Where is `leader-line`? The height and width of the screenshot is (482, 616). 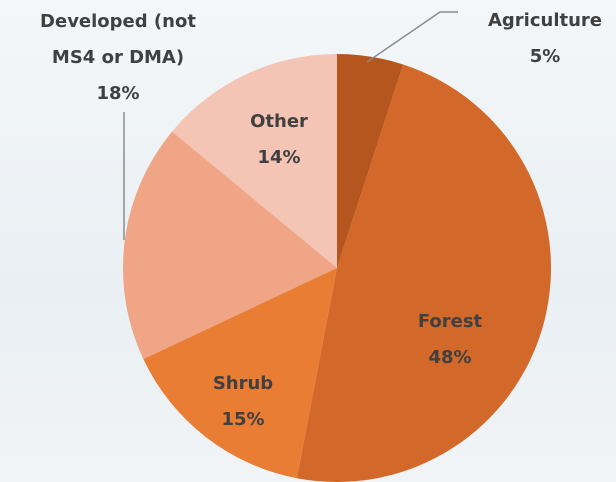 leader-line is located at coordinates (412, 37).